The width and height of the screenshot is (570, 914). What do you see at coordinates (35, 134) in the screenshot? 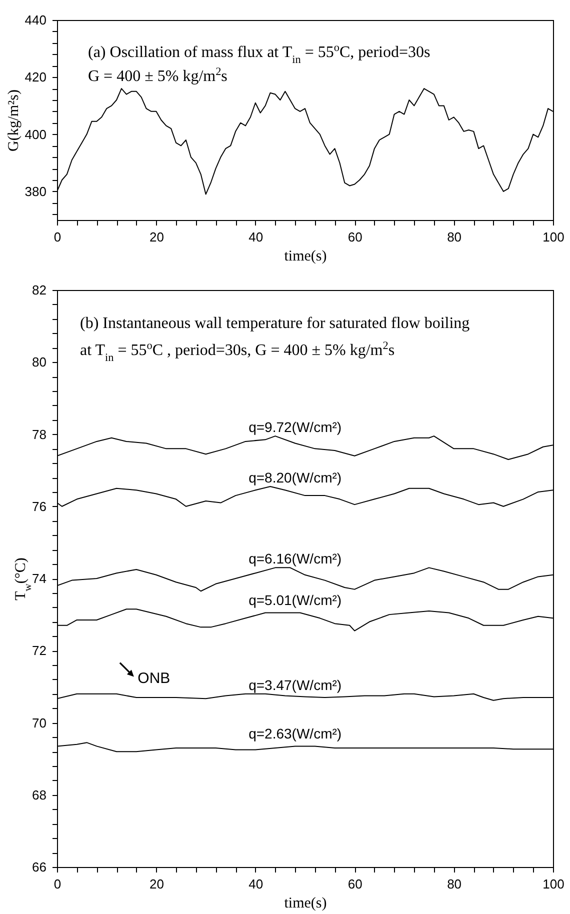
I see `y-tick-label: 400` at bounding box center [35, 134].